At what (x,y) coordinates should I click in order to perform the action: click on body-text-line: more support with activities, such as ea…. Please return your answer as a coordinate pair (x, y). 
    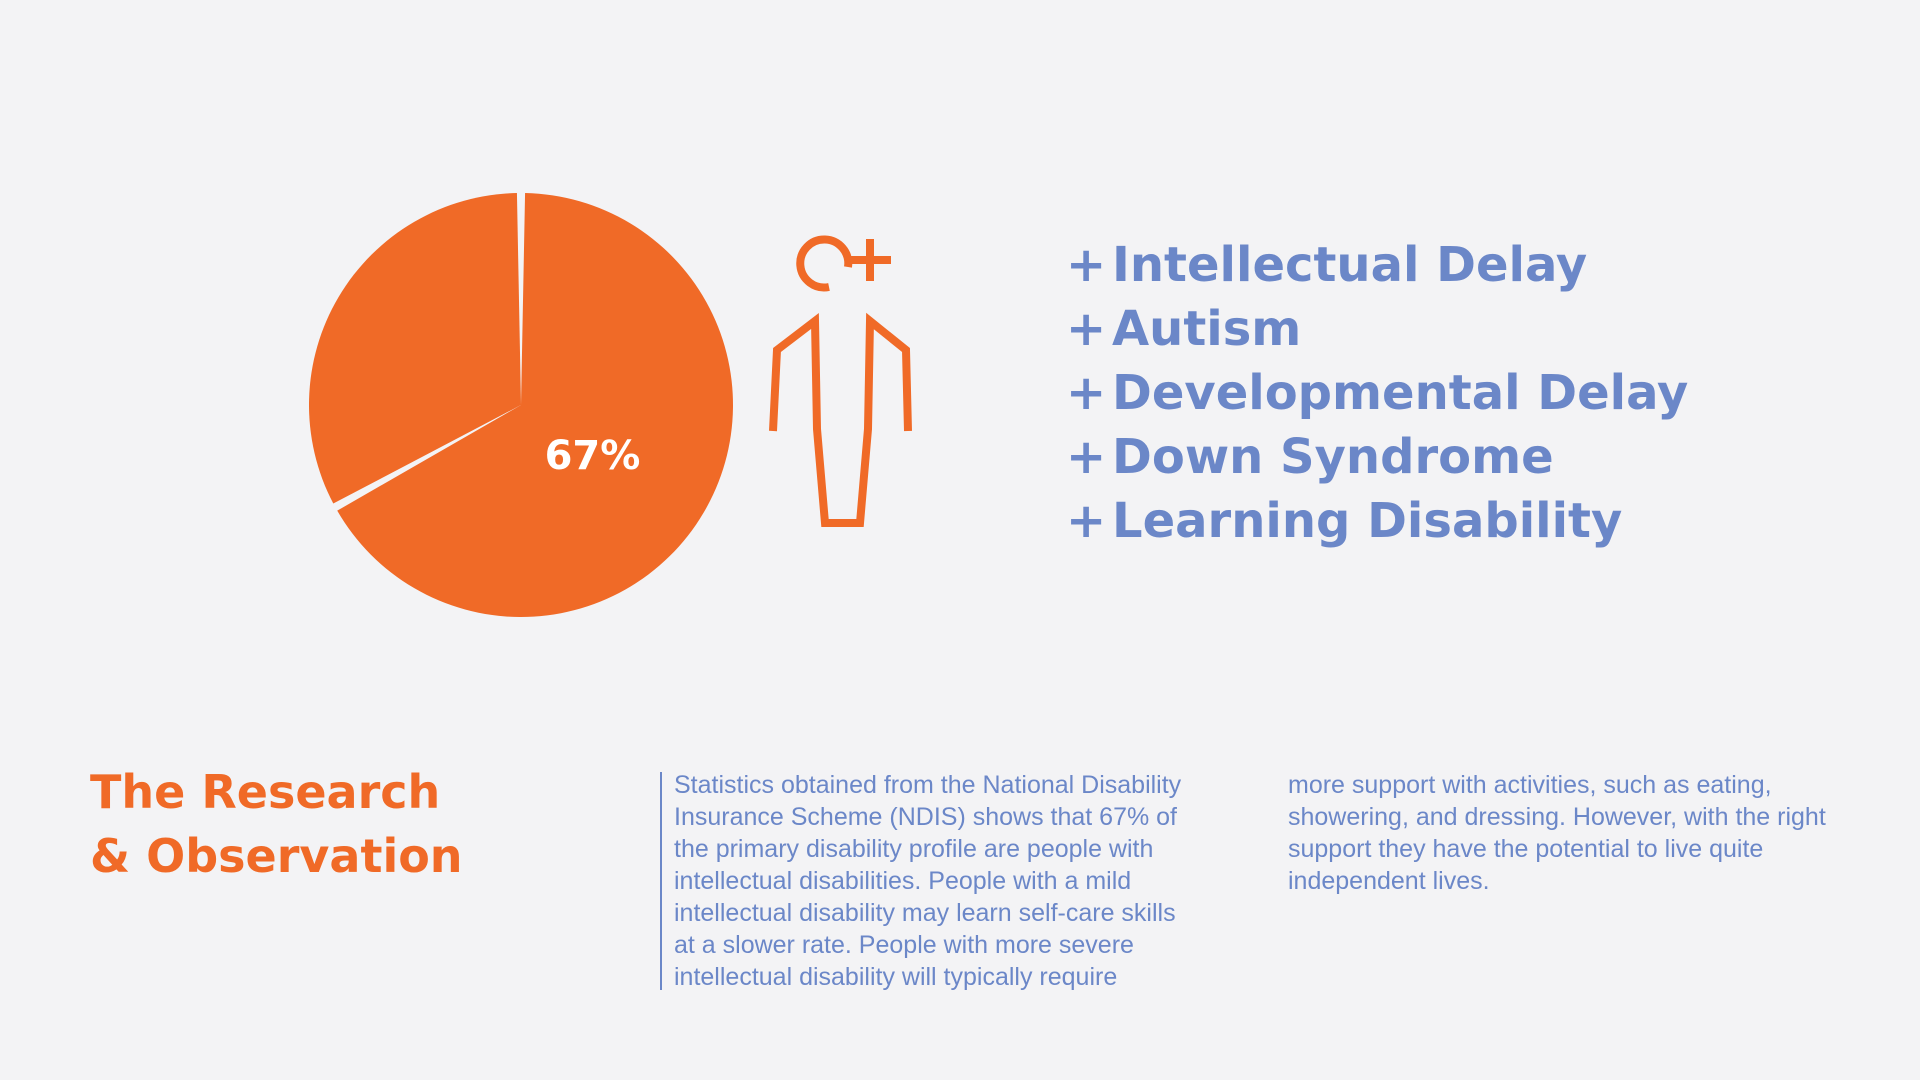
    Looking at the image, I should click on (1530, 785).